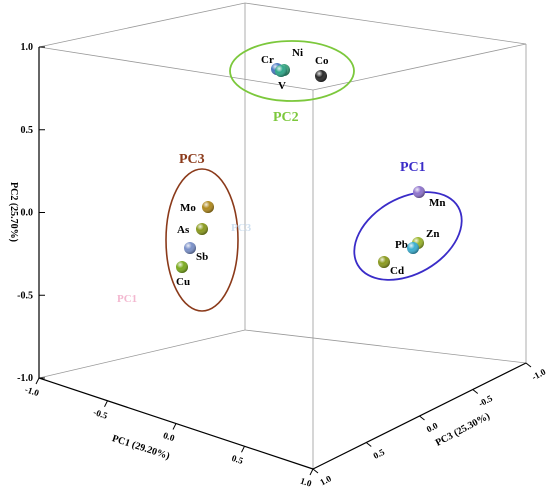 Image resolution: width=550 pixels, height=496 pixels. I want to click on point-label: Co, so click(322, 61).